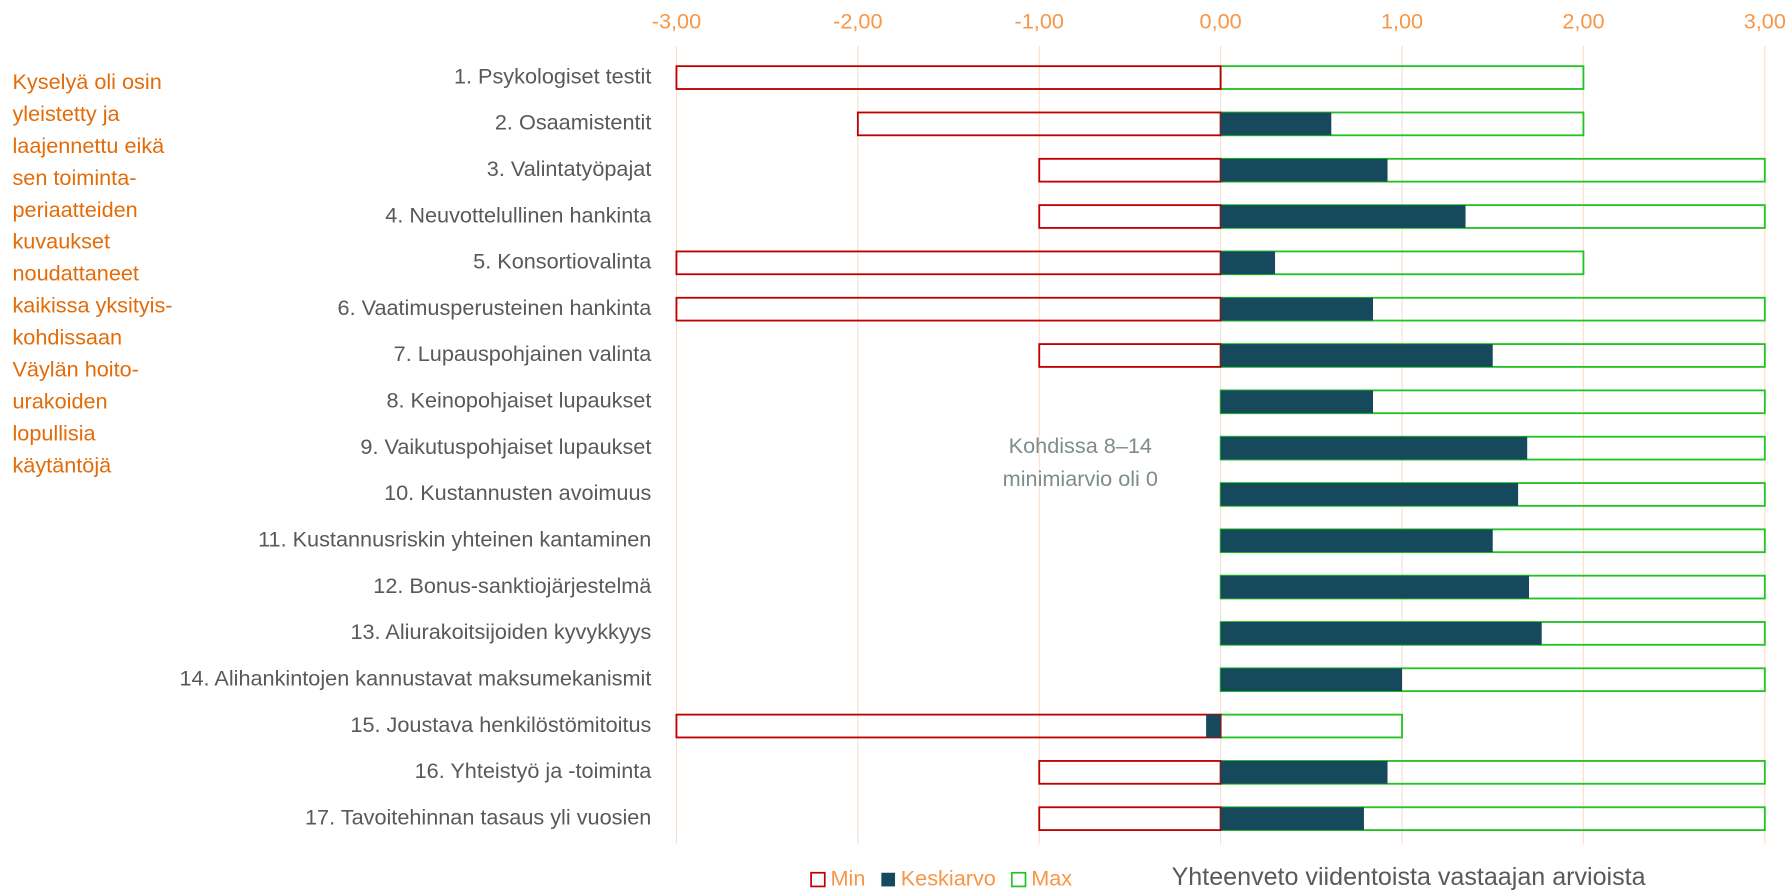  What do you see at coordinates (62, 464) in the screenshot?
I see `side-note: käytäntöjä` at bounding box center [62, 464].